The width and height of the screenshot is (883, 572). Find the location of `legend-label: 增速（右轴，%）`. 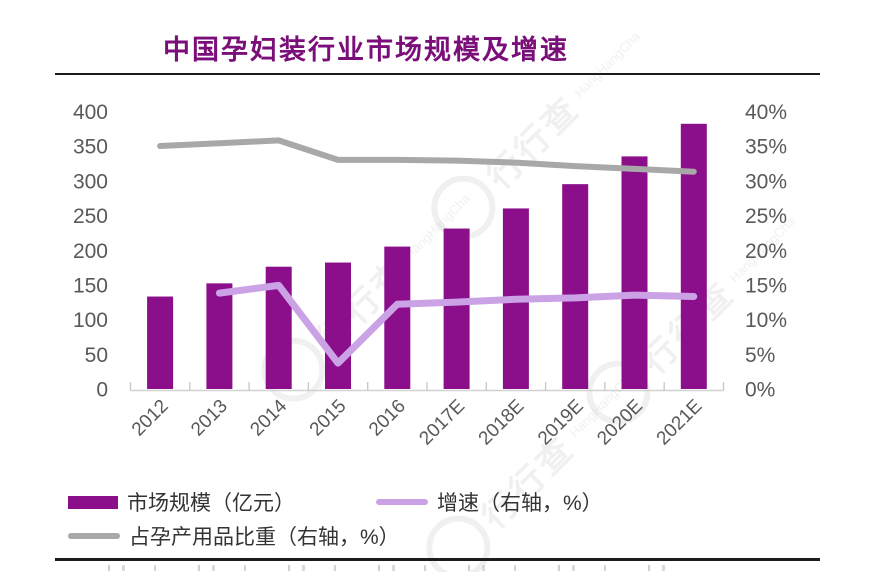

legend-label: 增速（右轴，%） is located at coordinates (520, 503).